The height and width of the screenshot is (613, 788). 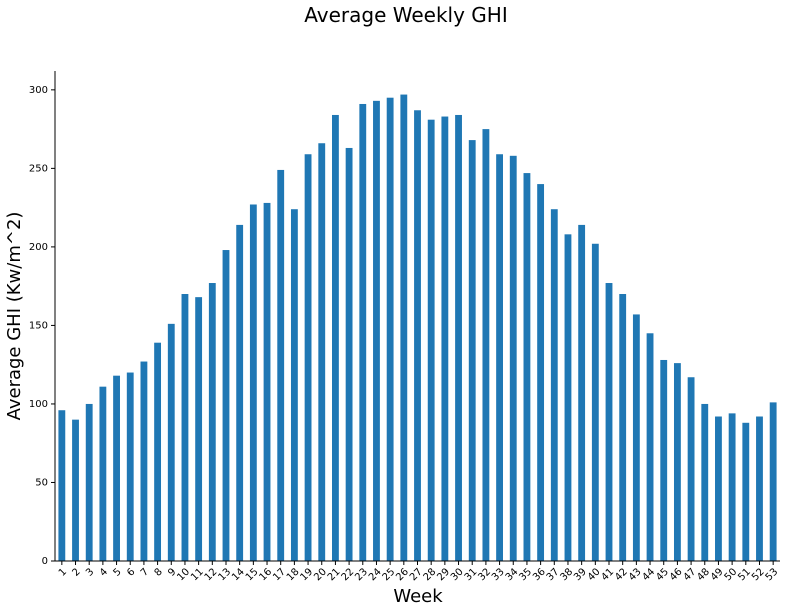 I want to click on x-tick-label: 1, so click(x=63, y=572).